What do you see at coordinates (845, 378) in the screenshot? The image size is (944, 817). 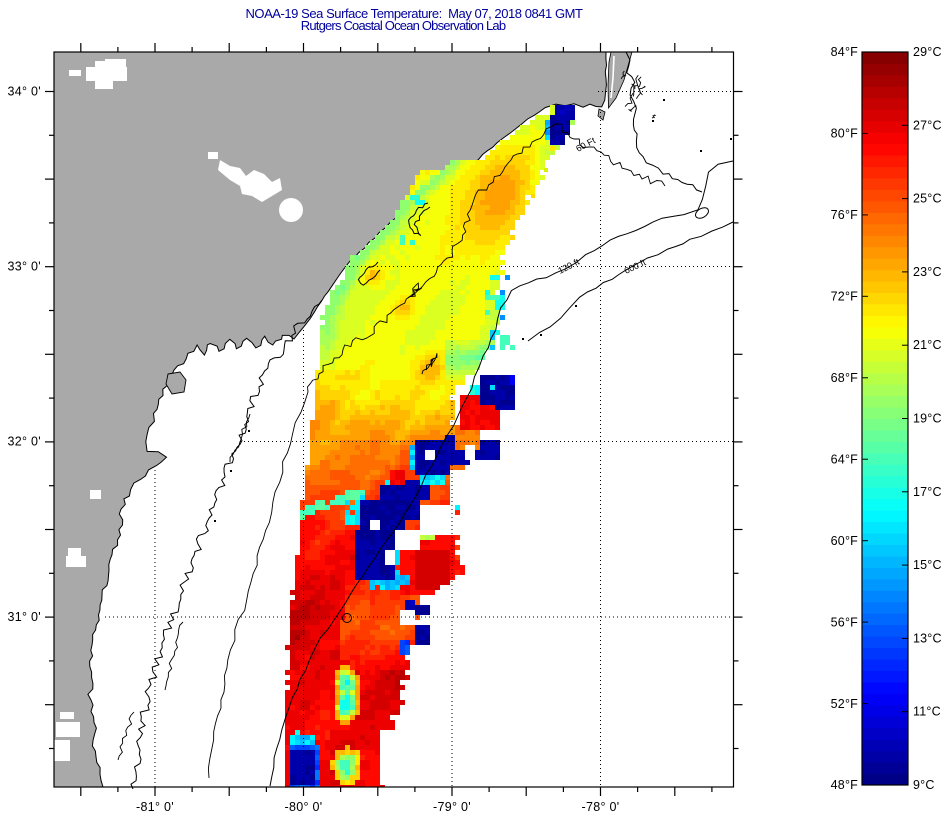 I see `svg-text: 68°F` at bounding box center [845, 378].